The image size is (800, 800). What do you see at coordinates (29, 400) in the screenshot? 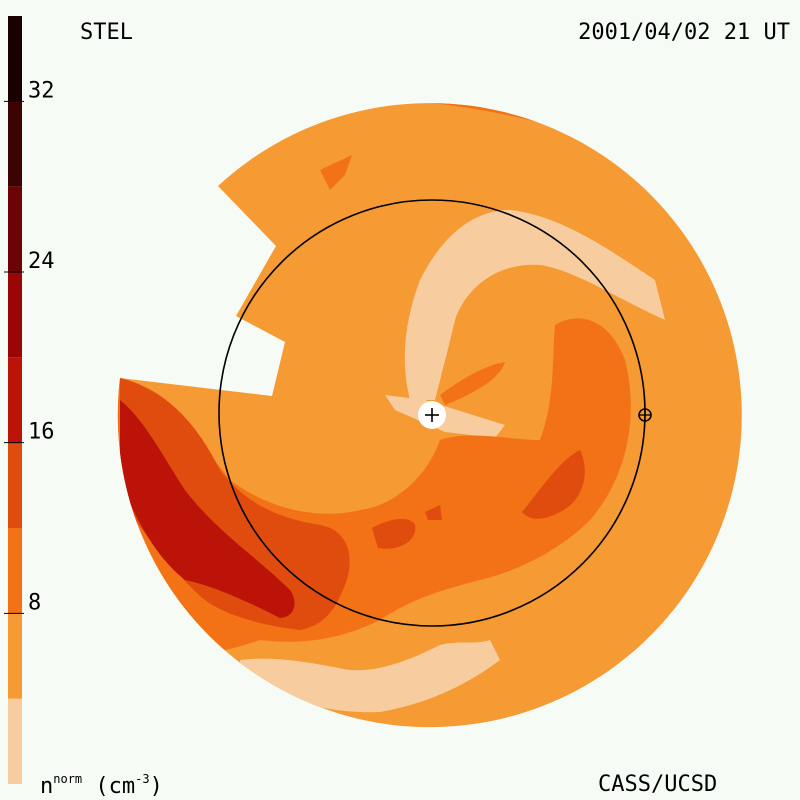
I see `colorbar: 8 16 24 32` at bounding box center [29, 400].